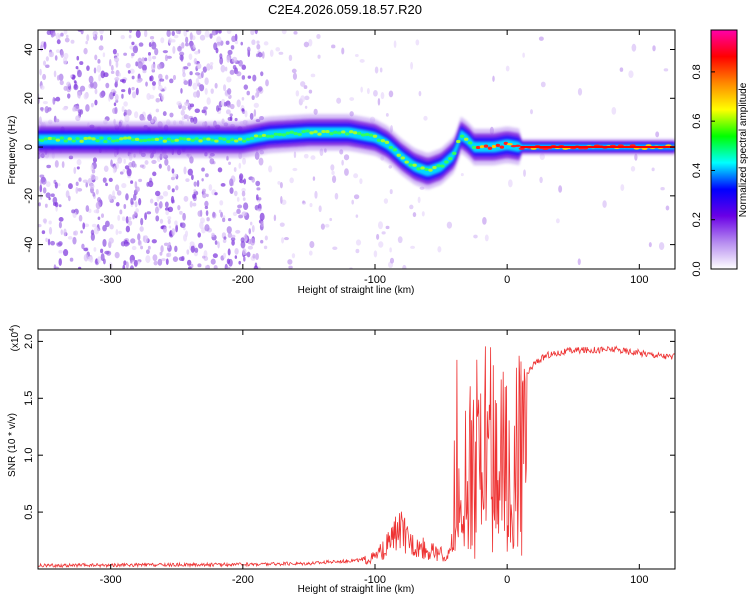  Describe the element at coordinates (15, 341) in the screenshot. I see `snr-multiplier-base: (x10` at that location.